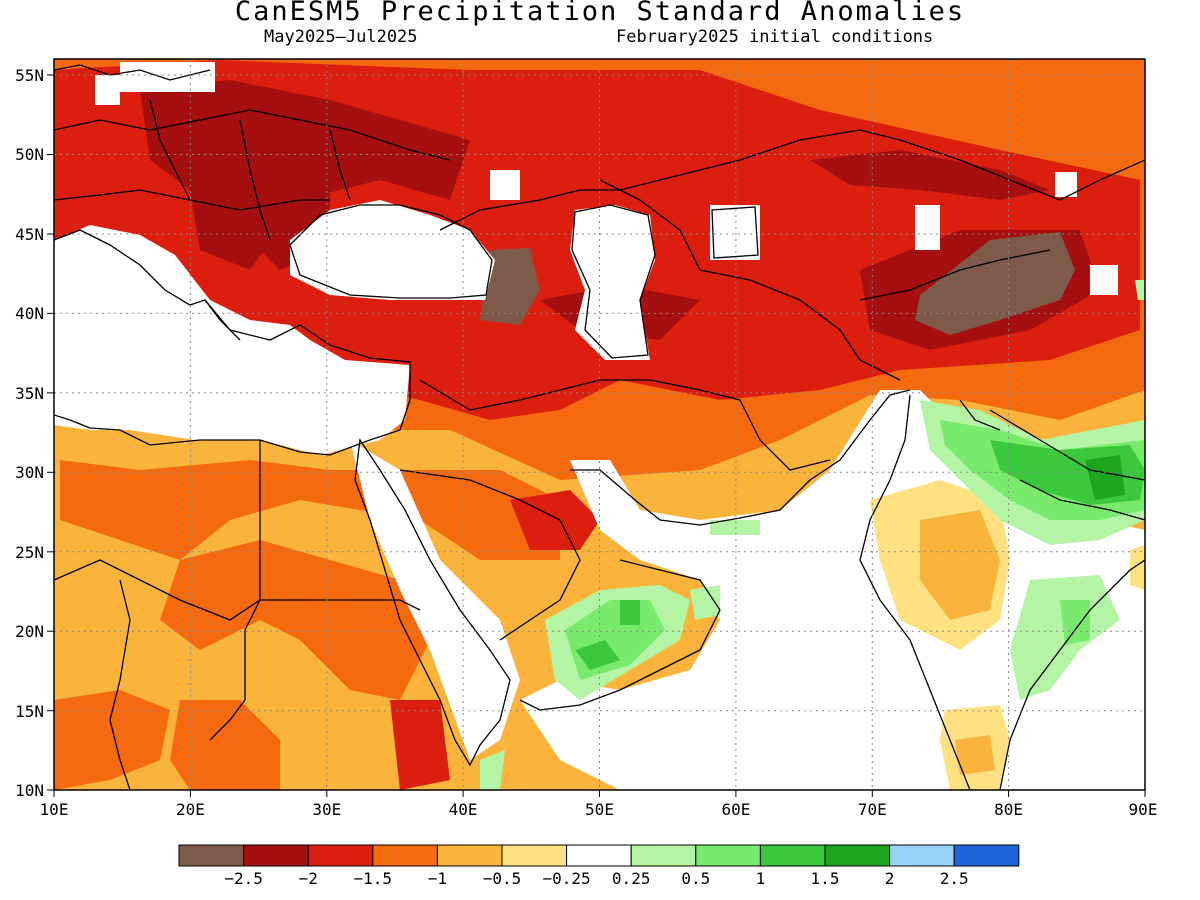 Image resolution: width=1200 pixels, height=900 pixels. What do you see at coordinates (373, 878) in the screenshot?
I see `colorbar-label: −1.5` at bounding box center [373, 878].